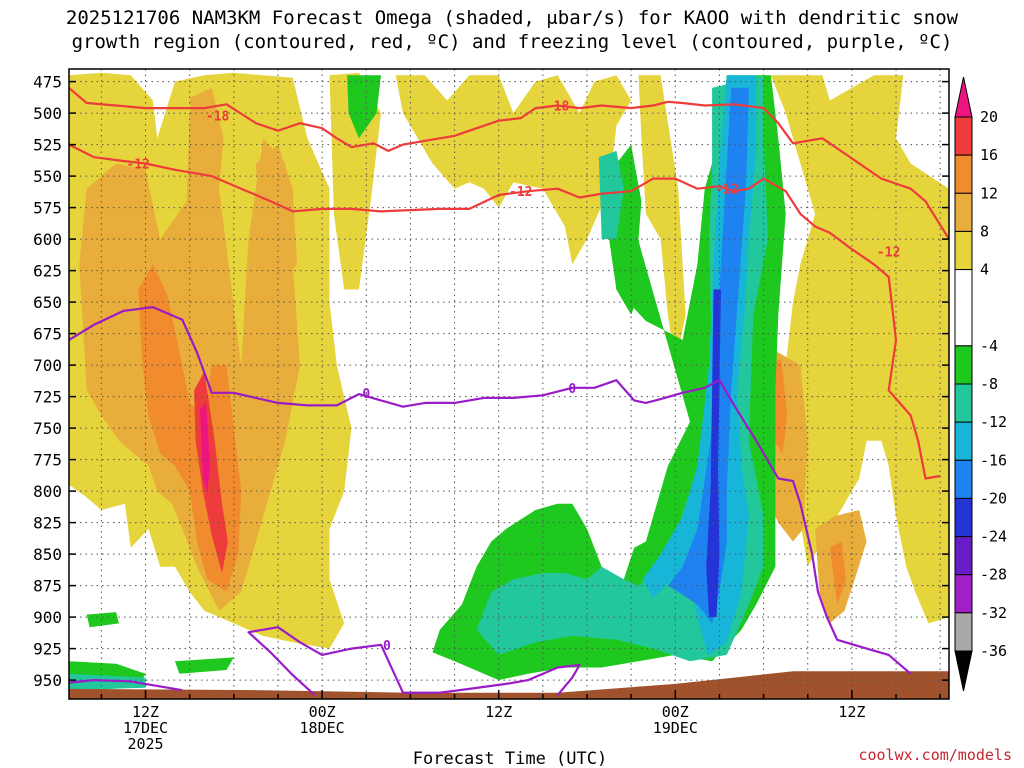  Describe the element at coordinates (47, 208) in the screenshot. I see `y-tick-label: 575` at that location.